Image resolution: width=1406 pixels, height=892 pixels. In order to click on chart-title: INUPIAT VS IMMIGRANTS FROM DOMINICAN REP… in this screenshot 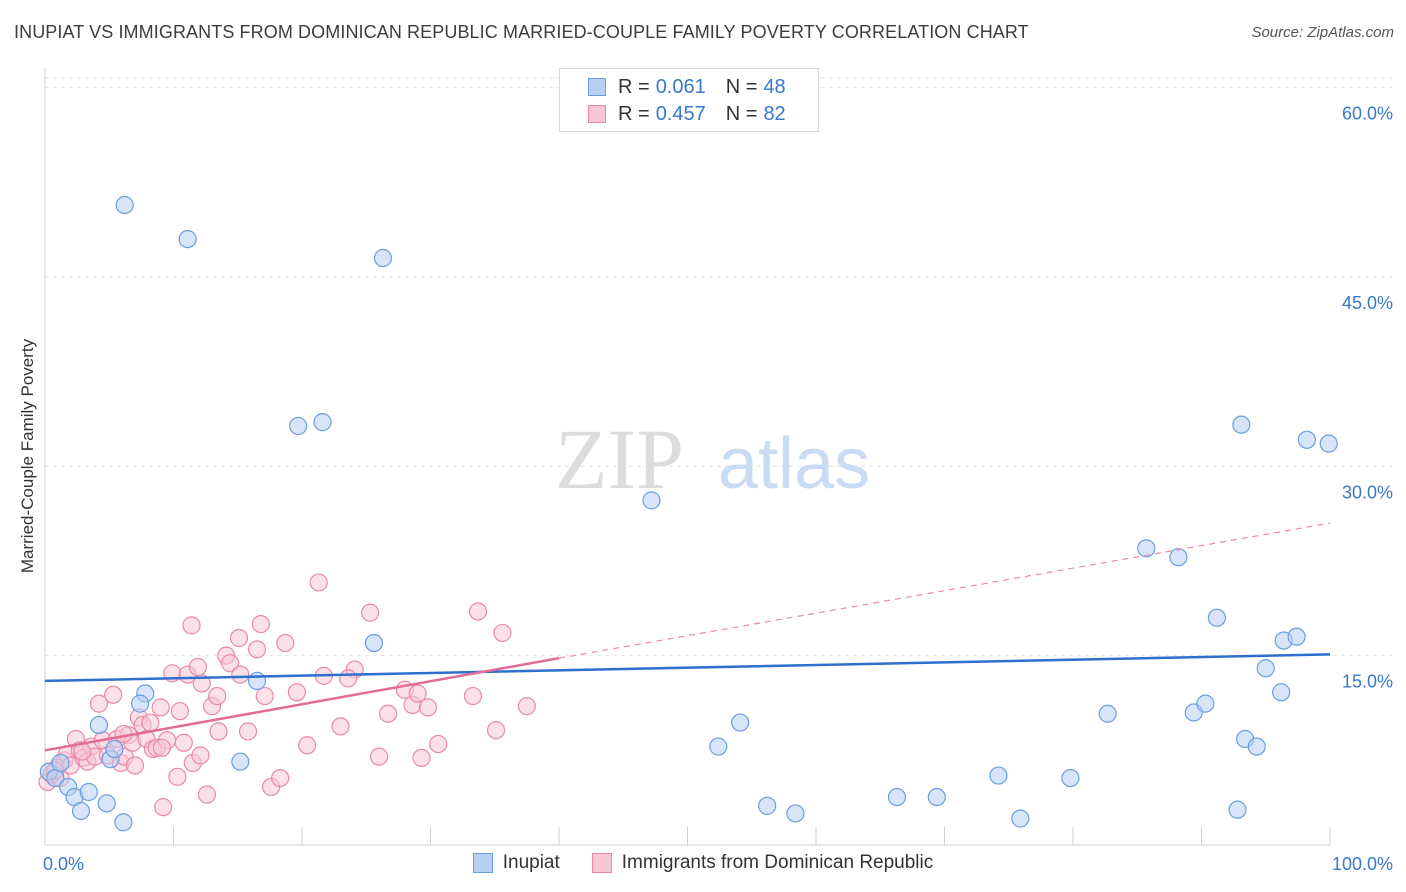, I will do `click(521, 32)`.